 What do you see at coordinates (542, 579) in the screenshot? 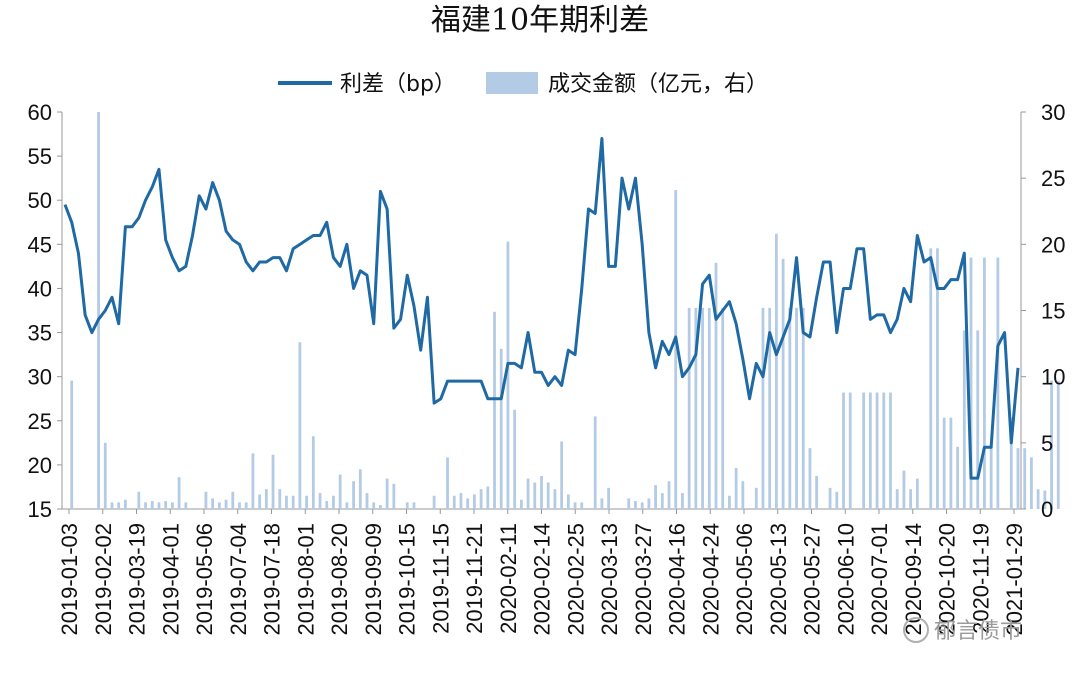
I see `x-tick-label: 2020-02-14` at bounding box center [542, 579].